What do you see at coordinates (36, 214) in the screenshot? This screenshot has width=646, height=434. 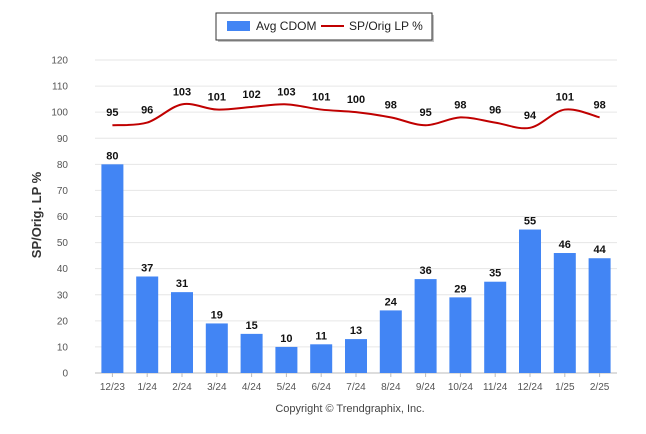 I see `y-axis-label: SP/Orig. LP %` at bounding box center [36, 214].